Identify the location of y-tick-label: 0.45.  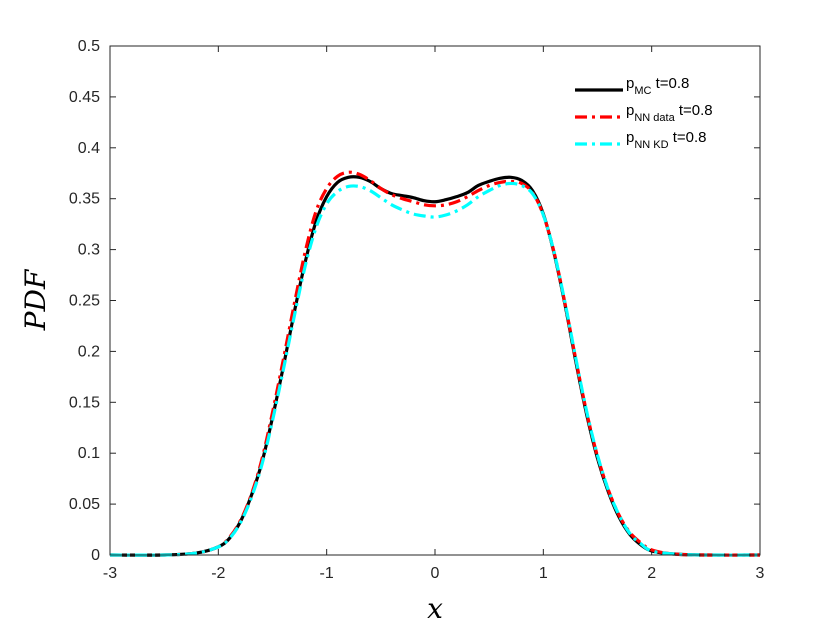
(84, 97).